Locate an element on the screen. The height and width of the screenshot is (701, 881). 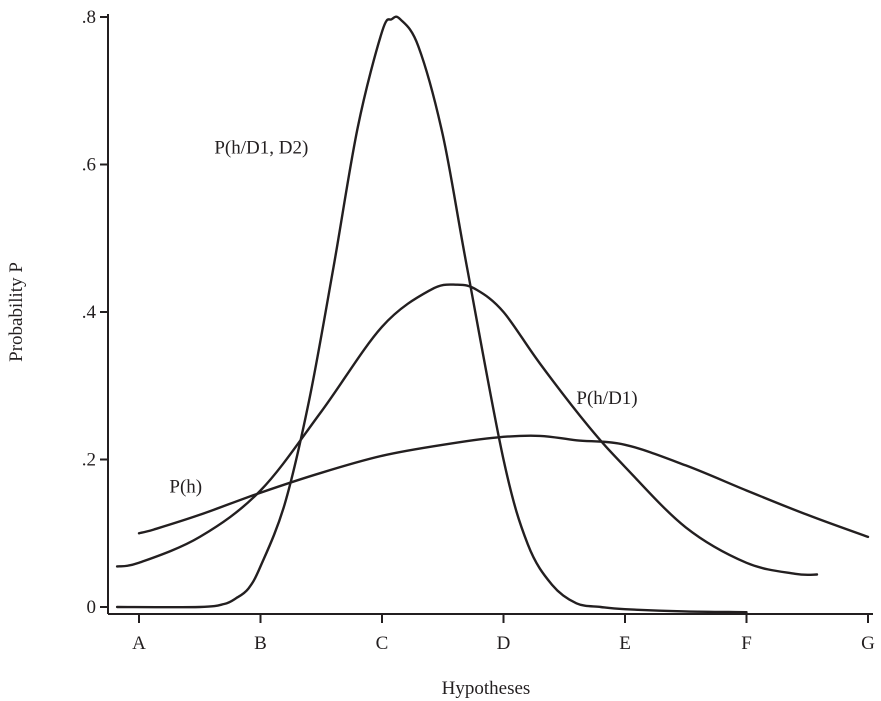
x-tick-label: C is located at coordinates (382, 643).